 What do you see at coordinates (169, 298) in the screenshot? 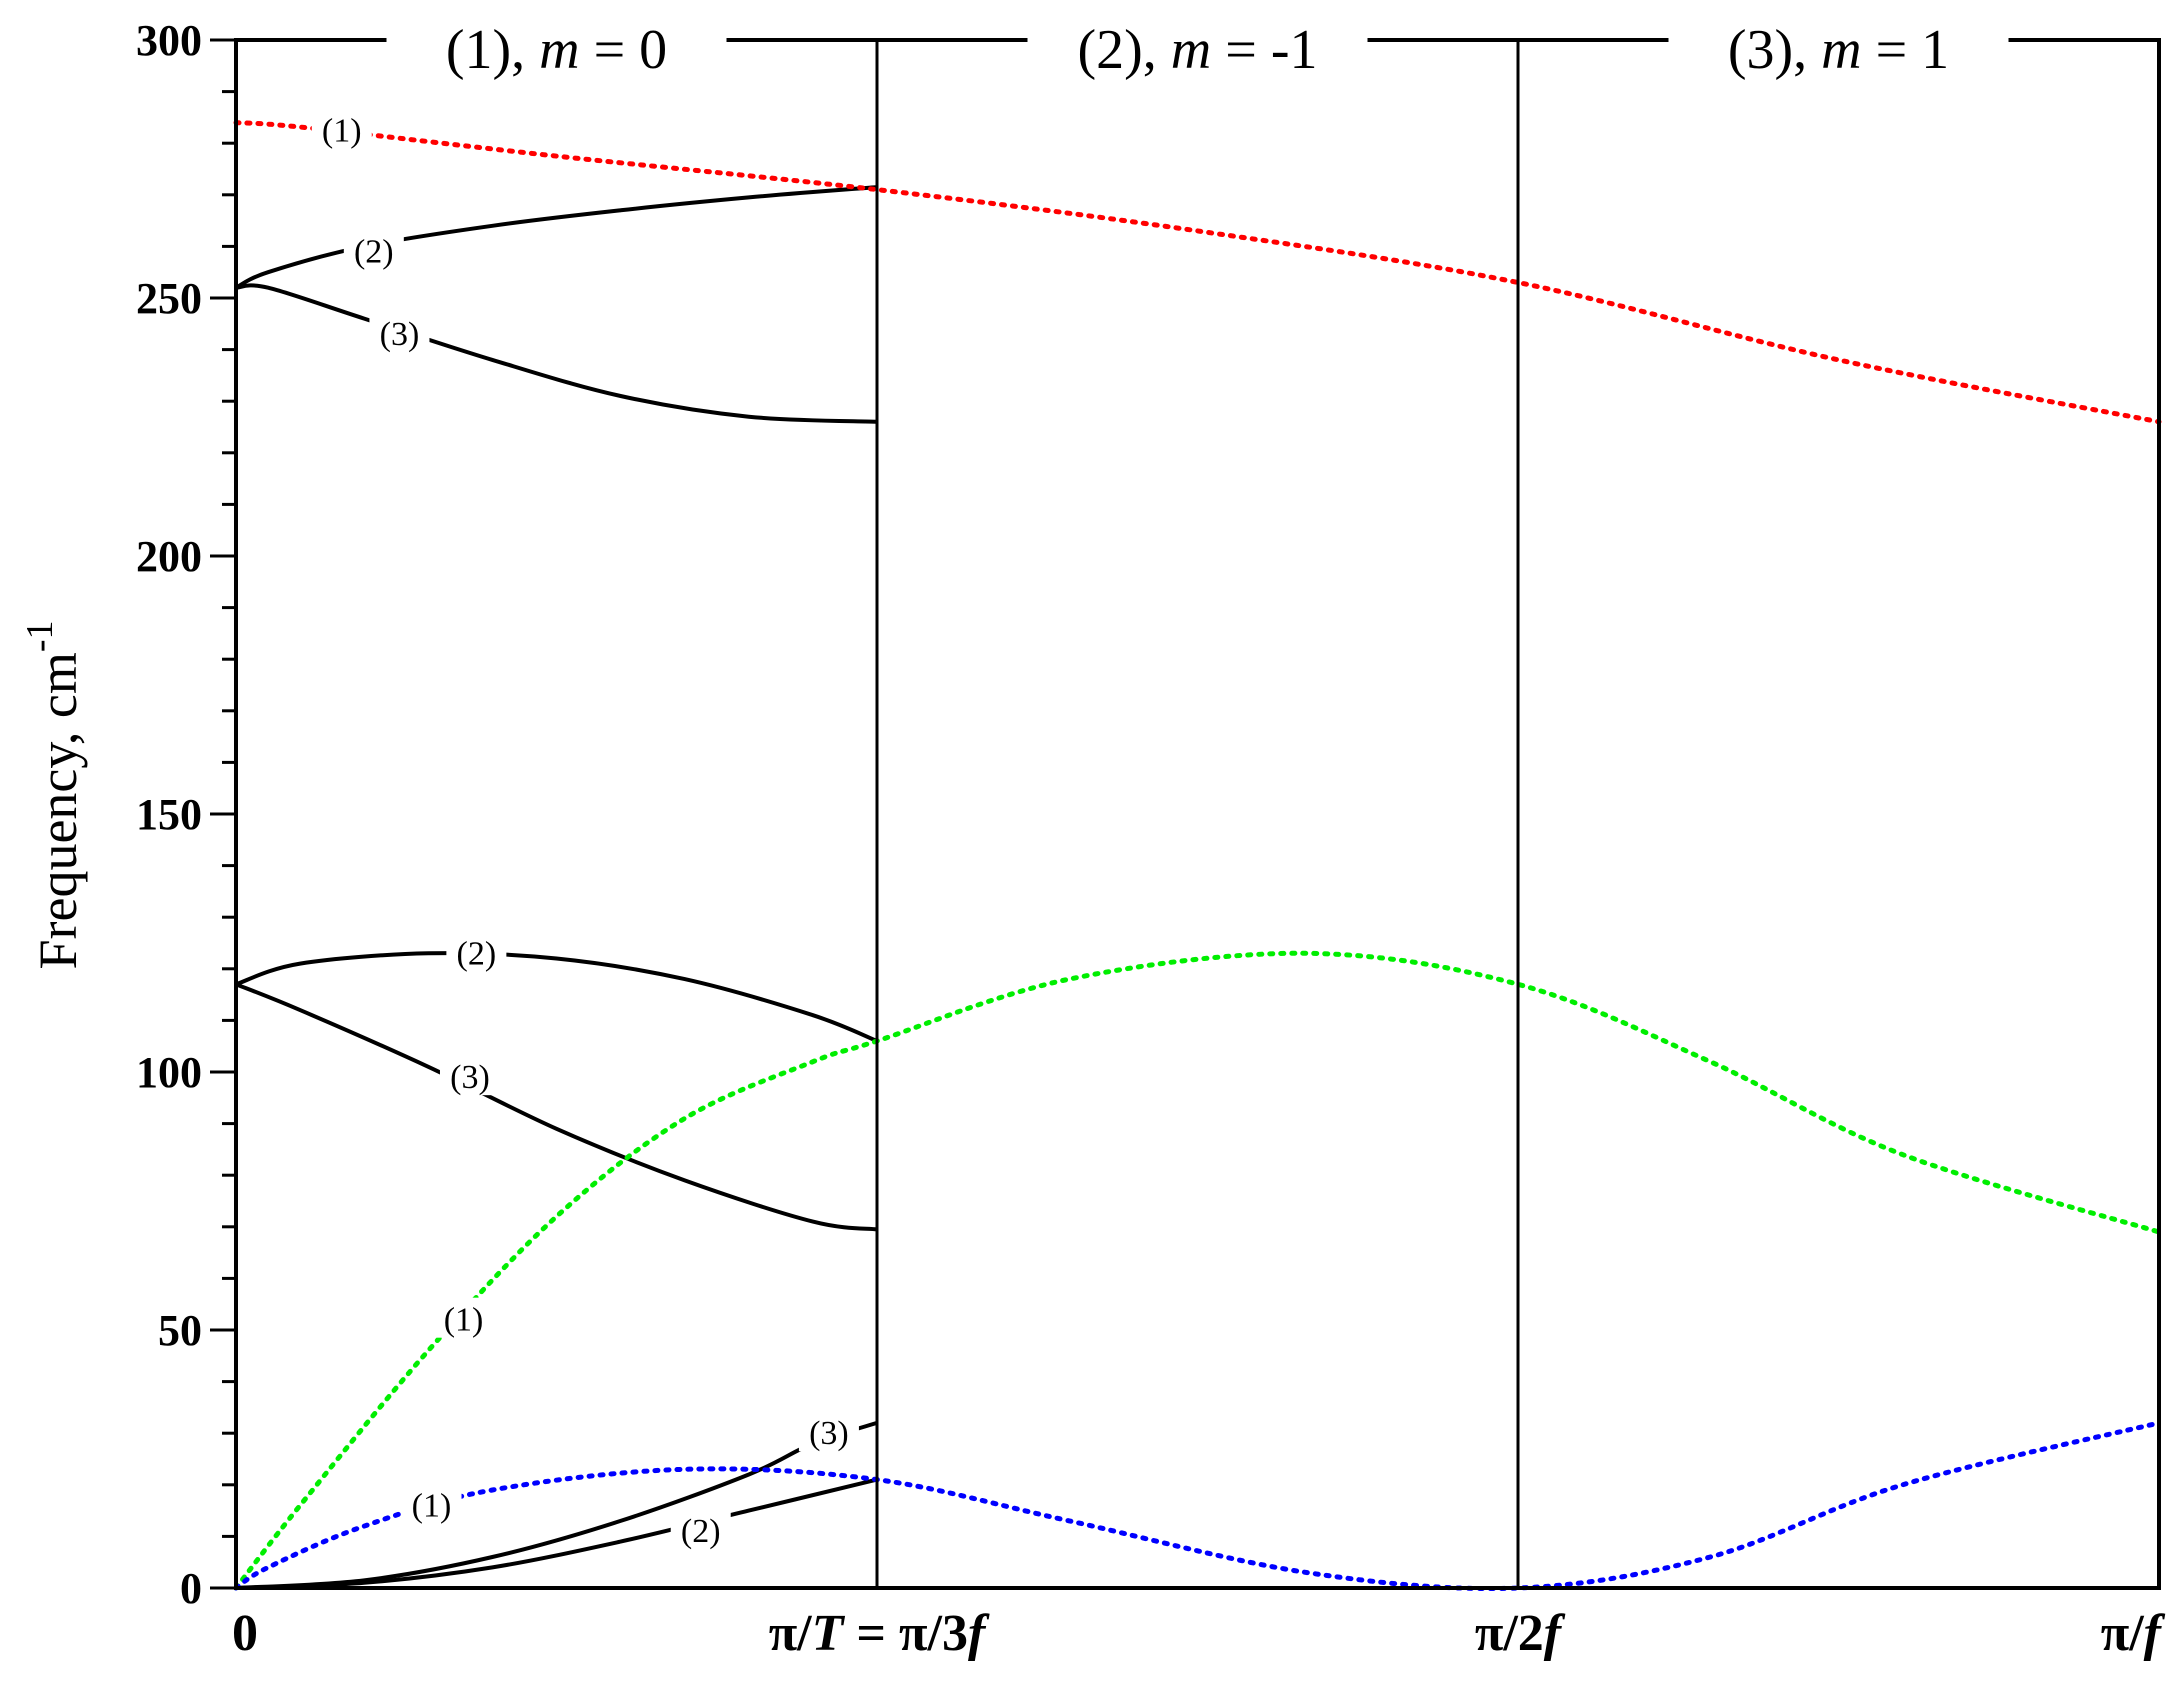
I see `y-tick-label-5: 250` at bounding box center [169, 298].